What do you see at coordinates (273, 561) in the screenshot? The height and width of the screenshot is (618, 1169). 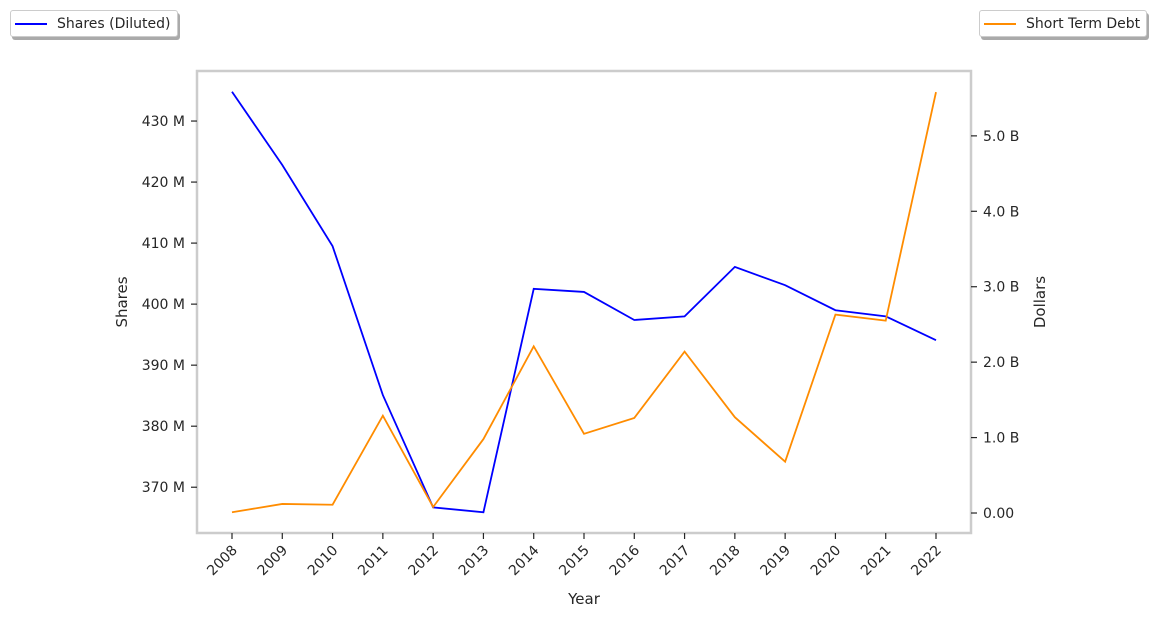 I see `x-tick-label: 2009` at bounding box center [273, 561].